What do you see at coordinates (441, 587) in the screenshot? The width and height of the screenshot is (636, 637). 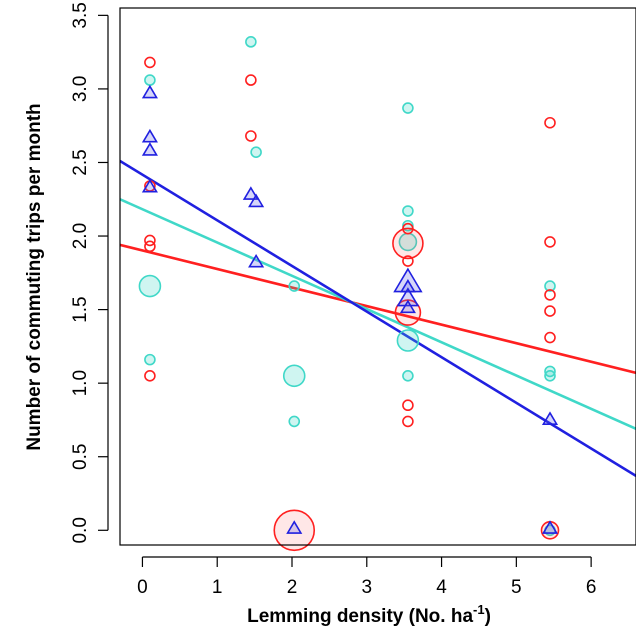 I see `x-tick-label: 4` at bounding box center [441, 587].